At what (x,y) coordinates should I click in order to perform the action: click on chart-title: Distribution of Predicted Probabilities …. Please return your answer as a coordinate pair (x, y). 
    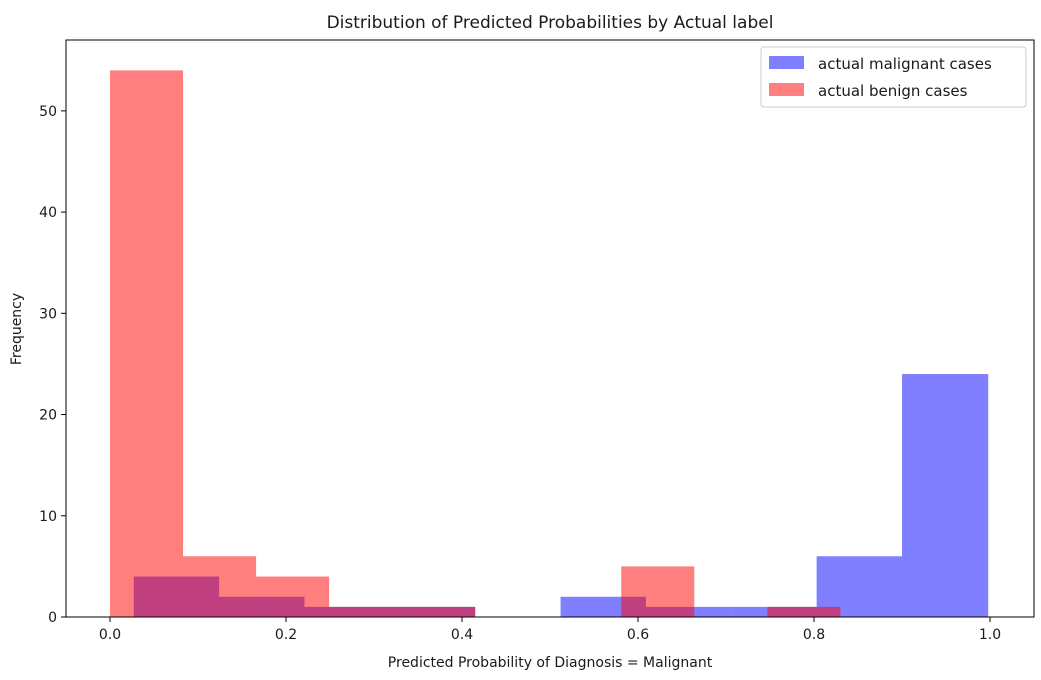
    Looking at the image, I should click on (550, 23).